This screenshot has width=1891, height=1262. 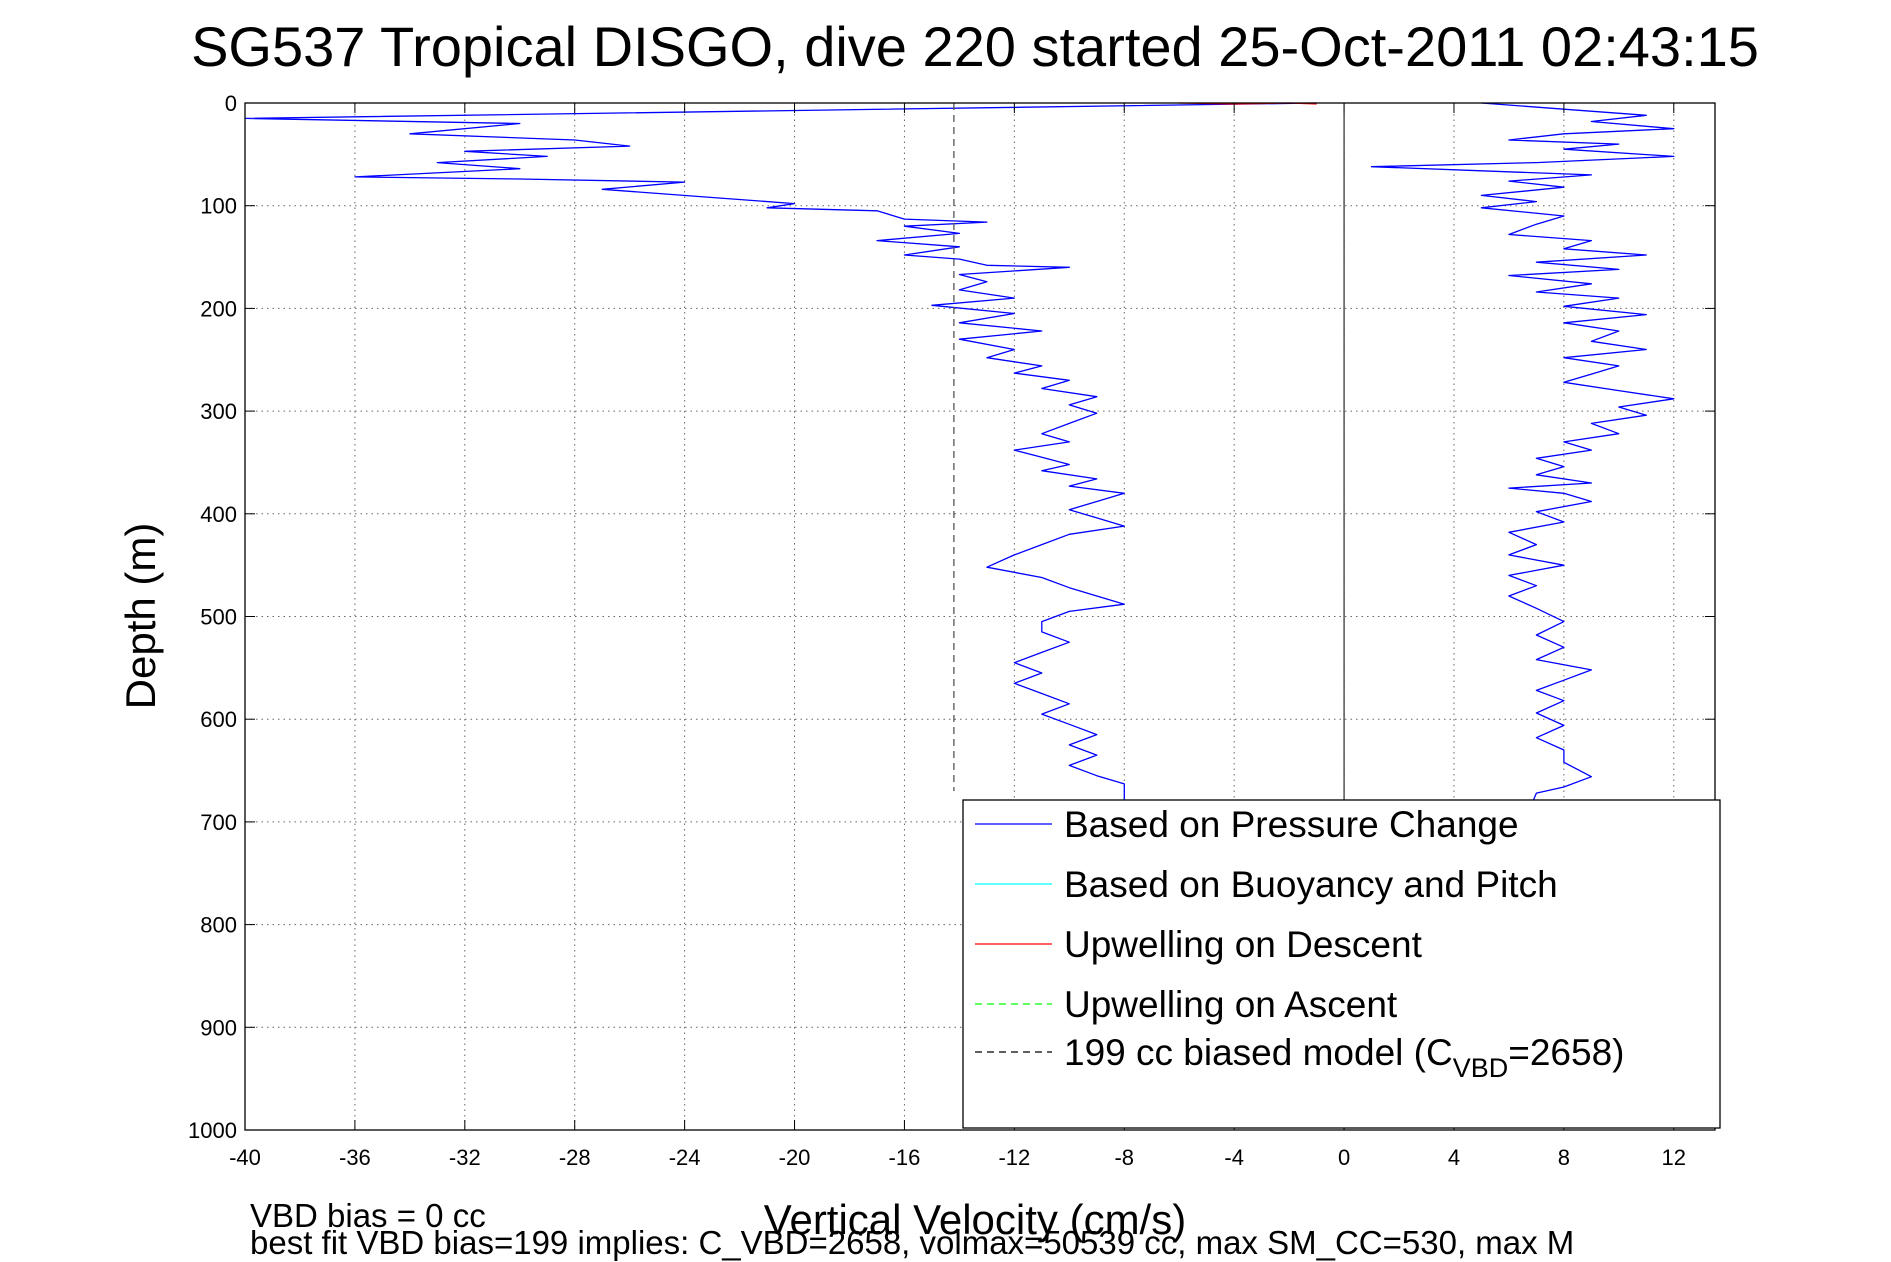 What do you see at coordinates (218, 411) in the screenshot?
I see `y-tick-label: 300` at bounding box center [218, 411].